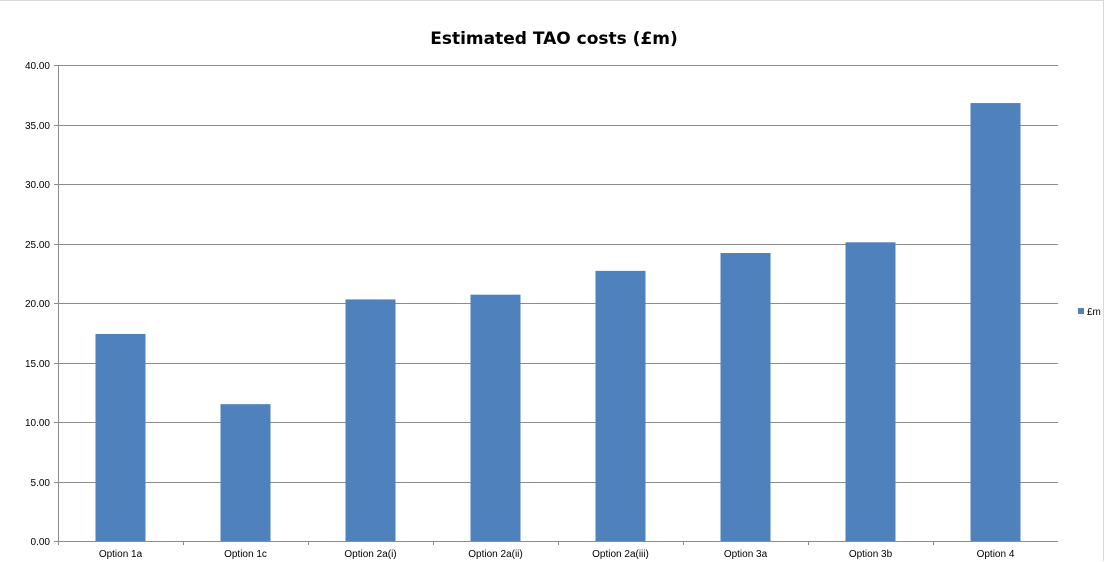  I want to click on bar-option-2a-ii, so click(495, 417).